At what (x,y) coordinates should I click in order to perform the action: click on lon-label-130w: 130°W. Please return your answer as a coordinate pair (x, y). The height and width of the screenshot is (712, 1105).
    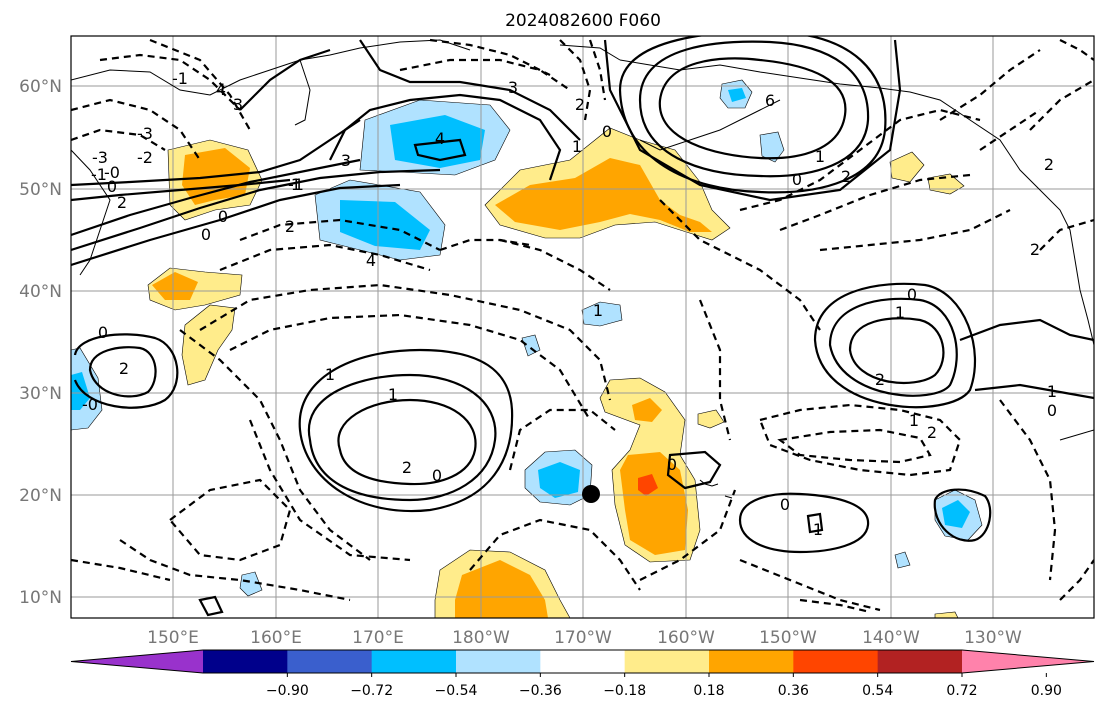
    Looking at the image, I should click on (993, 638).